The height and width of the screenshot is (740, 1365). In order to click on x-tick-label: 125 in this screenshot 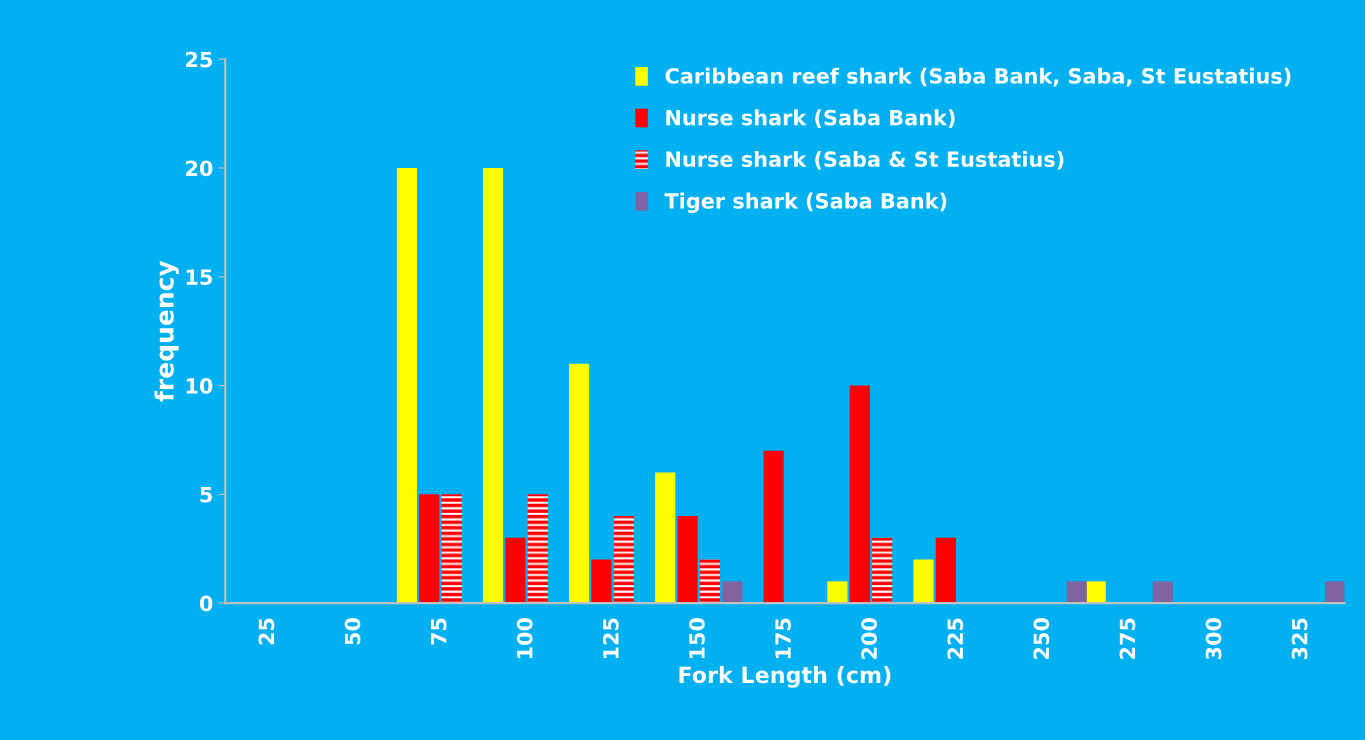, I will do `click(610, 638)`.